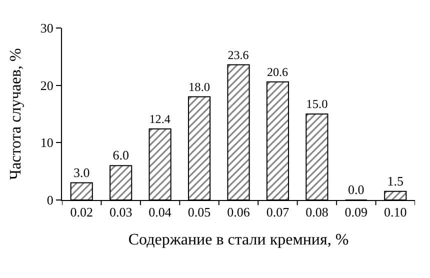  I want to click on x-tick-label: 0.10, so click(395, 212).